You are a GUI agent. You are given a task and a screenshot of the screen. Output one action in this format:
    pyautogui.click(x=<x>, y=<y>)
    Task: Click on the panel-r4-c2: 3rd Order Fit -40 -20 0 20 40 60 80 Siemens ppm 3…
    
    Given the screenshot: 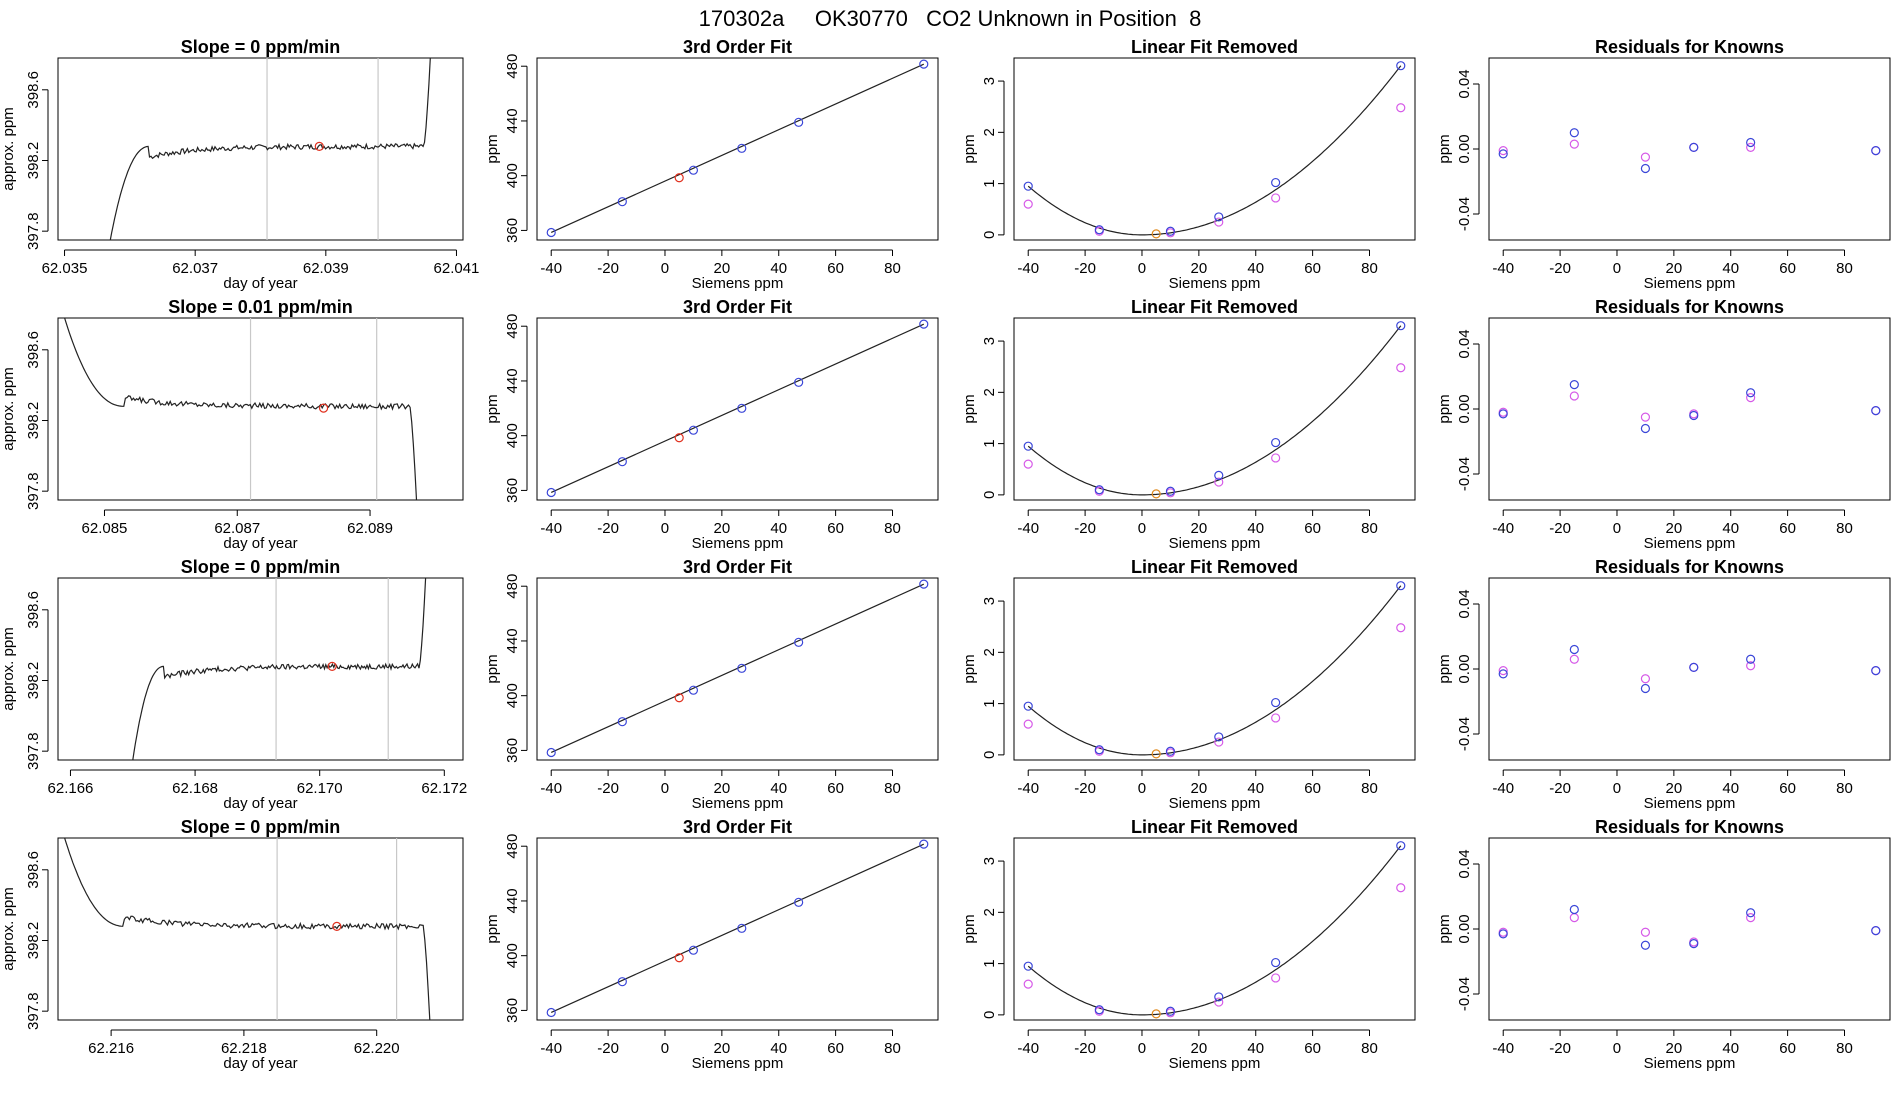 What is the action you would take?
    pyautogui.click(x=711, y=944)
    